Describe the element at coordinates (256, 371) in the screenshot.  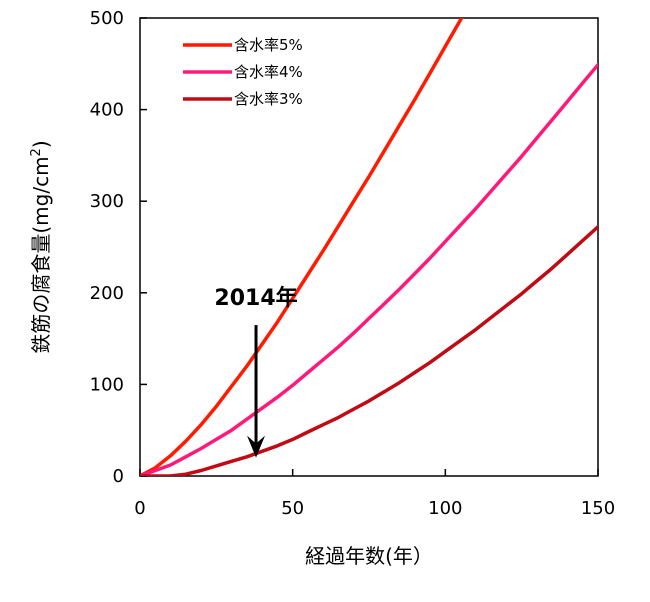
I see `annotation: 2014年` at that location.